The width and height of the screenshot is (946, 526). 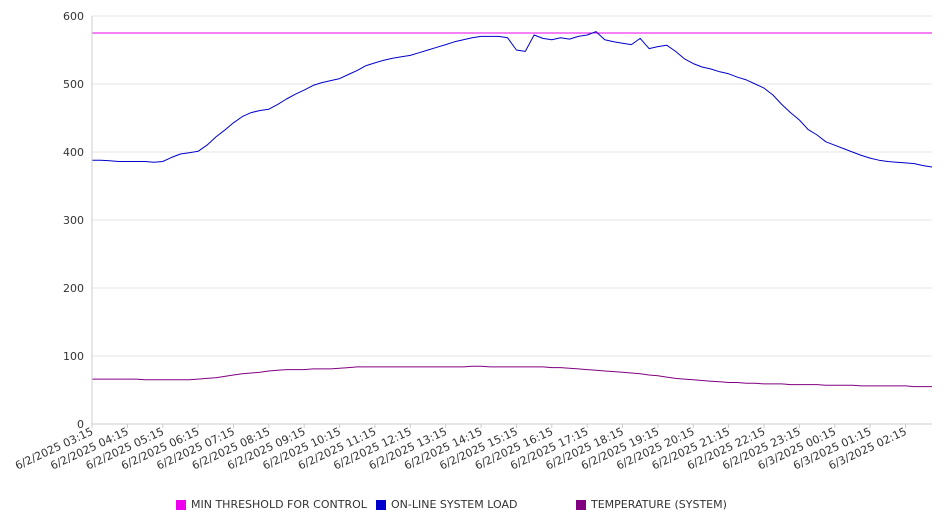 I want to click on y-axis-ticks: 0 100 200 300 400 500 600, so click(x=73, y=220).